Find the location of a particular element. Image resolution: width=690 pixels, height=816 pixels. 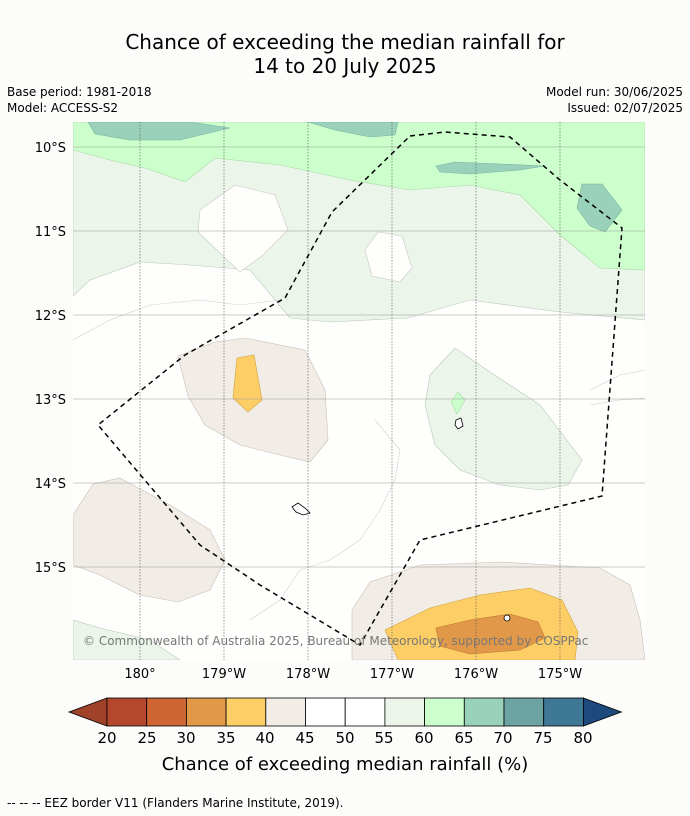

colorbar-tick: 75 is located at coordinates (542, 738).